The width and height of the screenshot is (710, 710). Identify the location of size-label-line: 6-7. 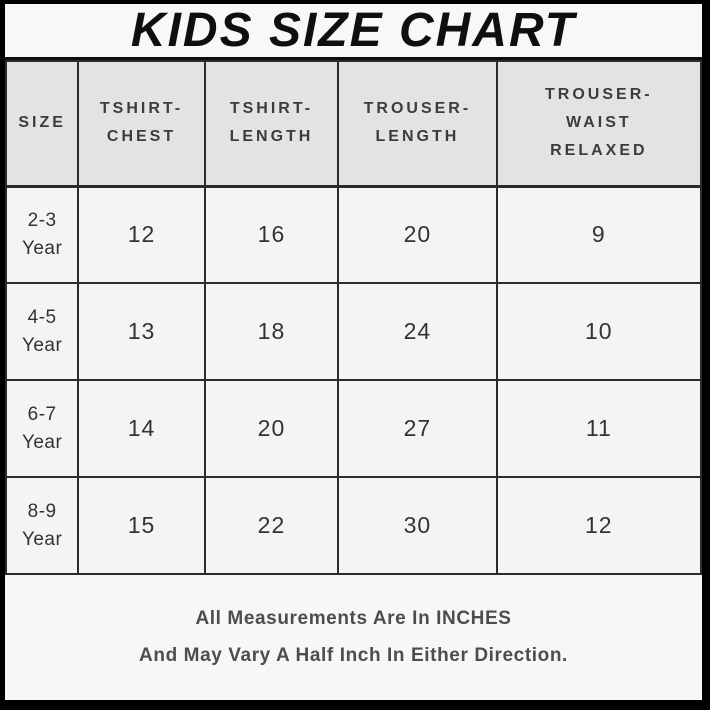
(42, 414).